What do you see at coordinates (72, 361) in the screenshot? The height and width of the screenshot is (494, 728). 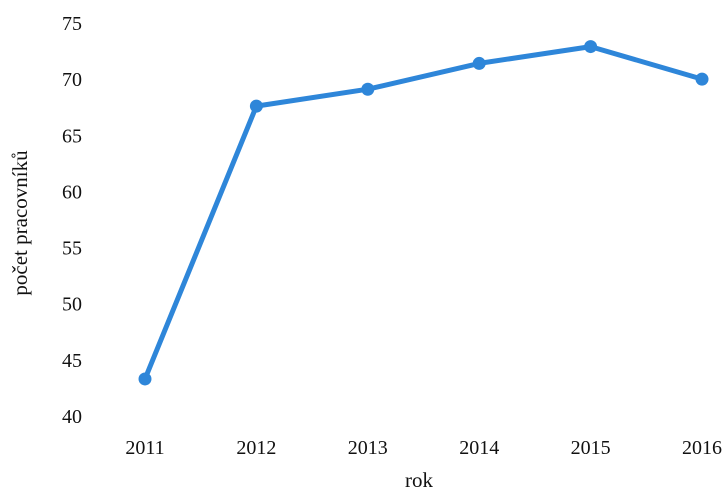 I see `y-tick-label: 45` at bounding box center [72, 361].